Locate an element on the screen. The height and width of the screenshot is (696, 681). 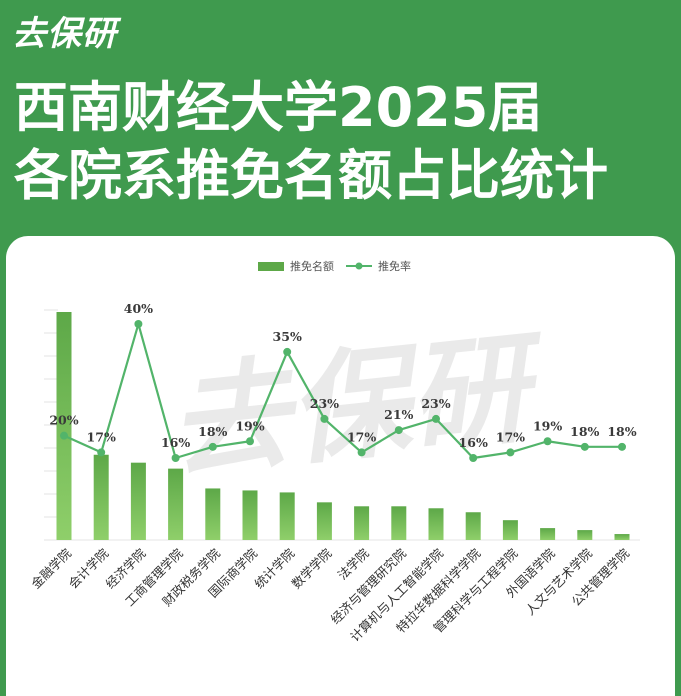
rate-label-11: 23% is located at coordinates (435, 403).